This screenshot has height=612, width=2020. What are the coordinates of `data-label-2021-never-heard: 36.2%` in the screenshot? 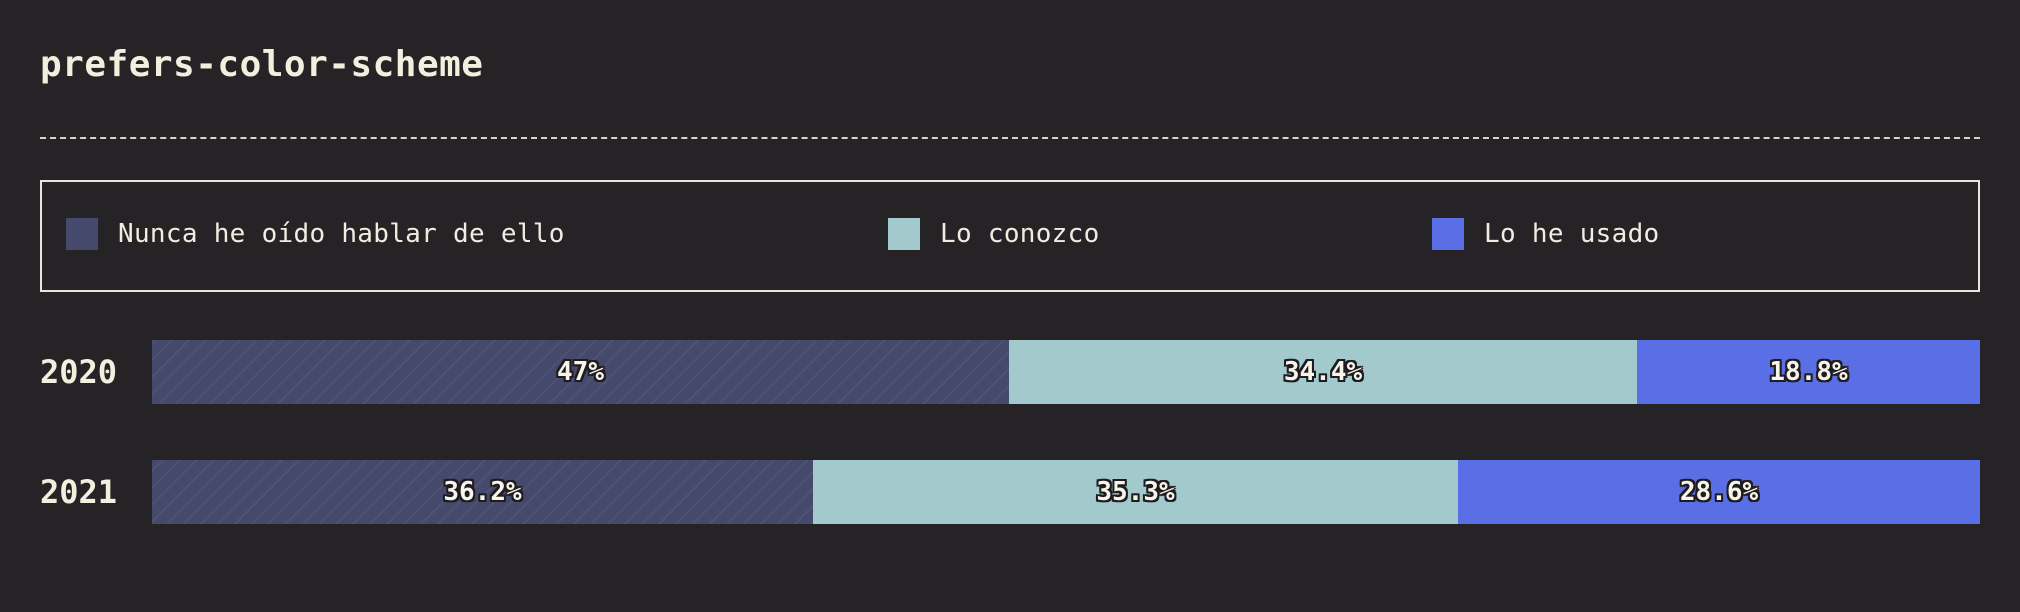 It's located at (482, 492).